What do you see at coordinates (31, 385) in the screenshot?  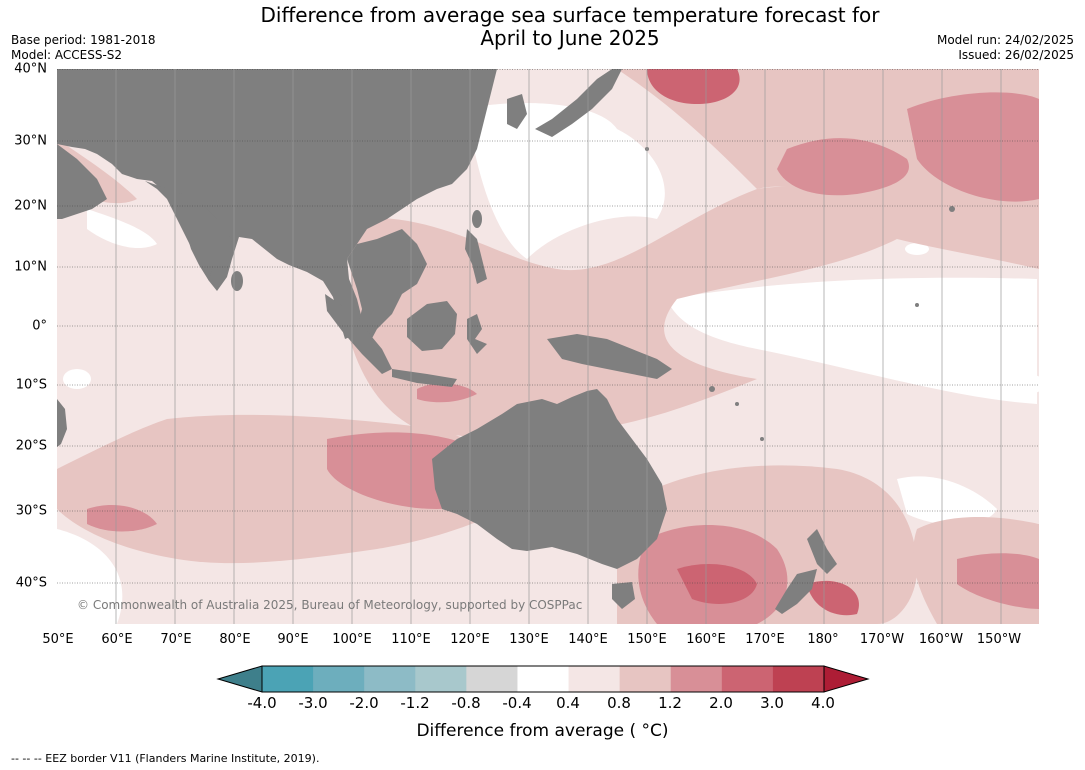 I see `lat-label: 10°S` at bounding box center [31, 385].